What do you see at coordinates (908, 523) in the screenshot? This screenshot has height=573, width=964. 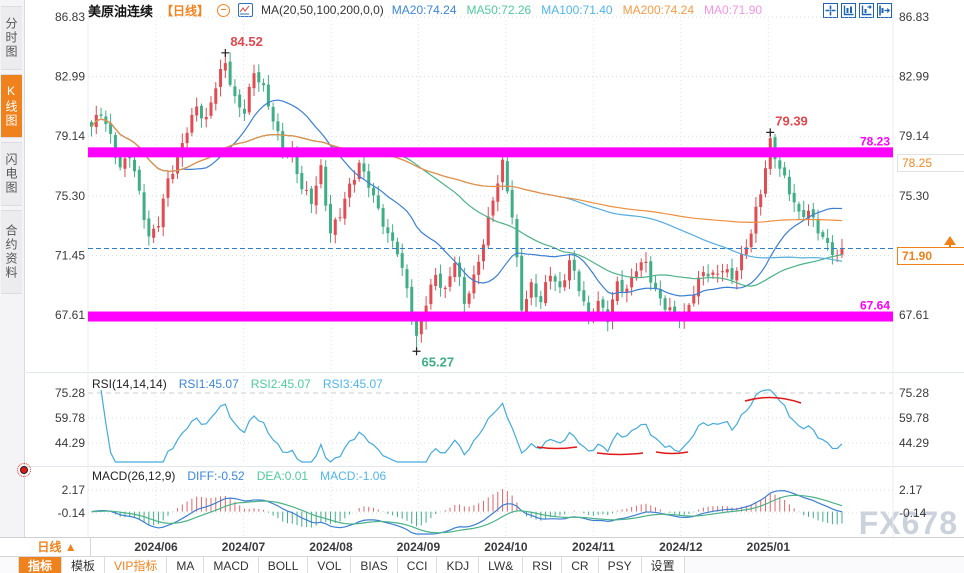 I see `fx678-watermark: FX678` at bounding box center [908, 523].